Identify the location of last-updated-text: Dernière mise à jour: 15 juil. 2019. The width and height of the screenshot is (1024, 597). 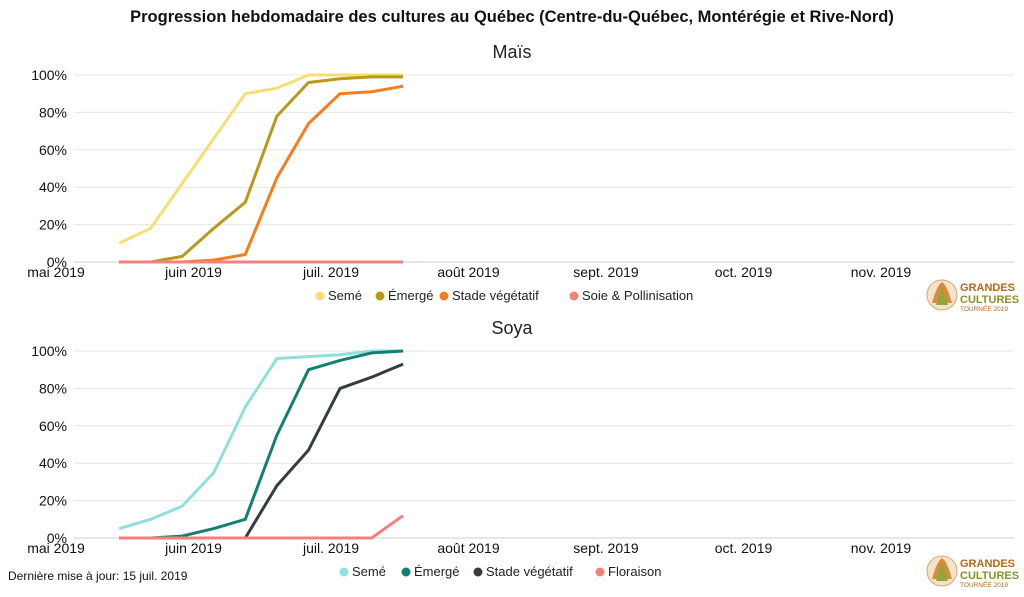
(98, 576).